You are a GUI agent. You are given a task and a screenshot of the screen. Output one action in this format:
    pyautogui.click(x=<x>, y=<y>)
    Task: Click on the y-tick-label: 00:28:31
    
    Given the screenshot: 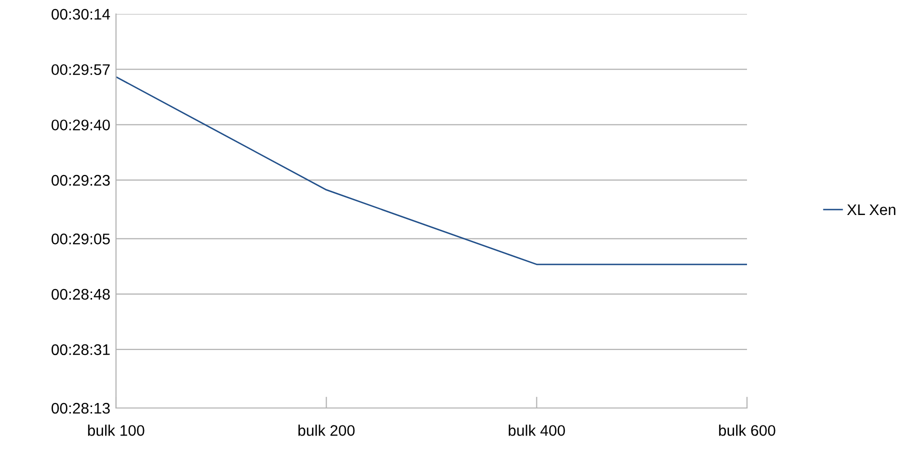 What is the action you would take?
    pyautogui.click(x=81, y=350)
    